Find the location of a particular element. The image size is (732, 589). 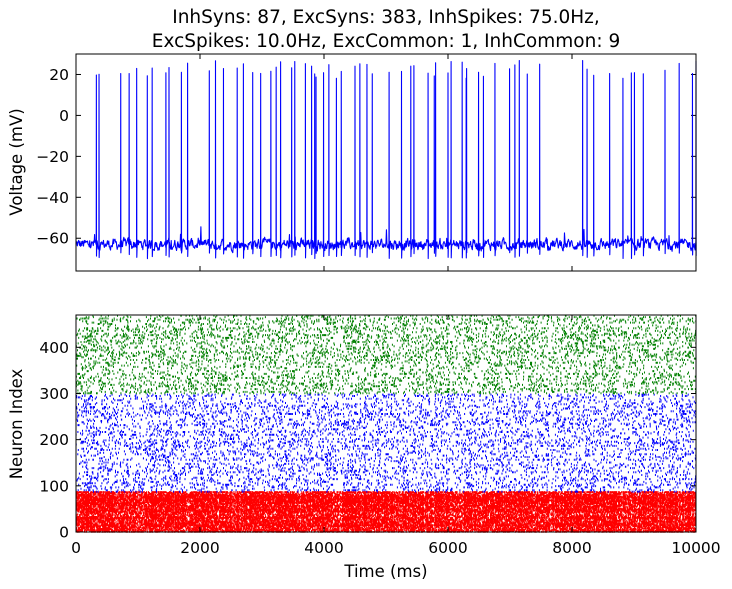

voltage-ytick-label: −20 is located at coordinates (52, 157).